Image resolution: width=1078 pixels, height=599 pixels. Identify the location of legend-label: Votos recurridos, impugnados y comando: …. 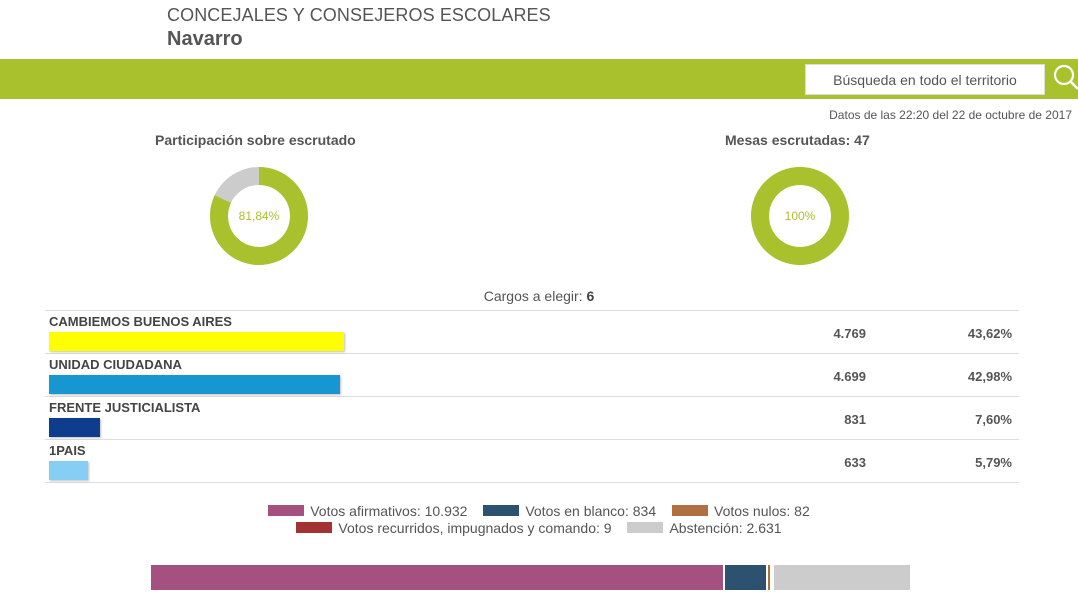
(475, 528).